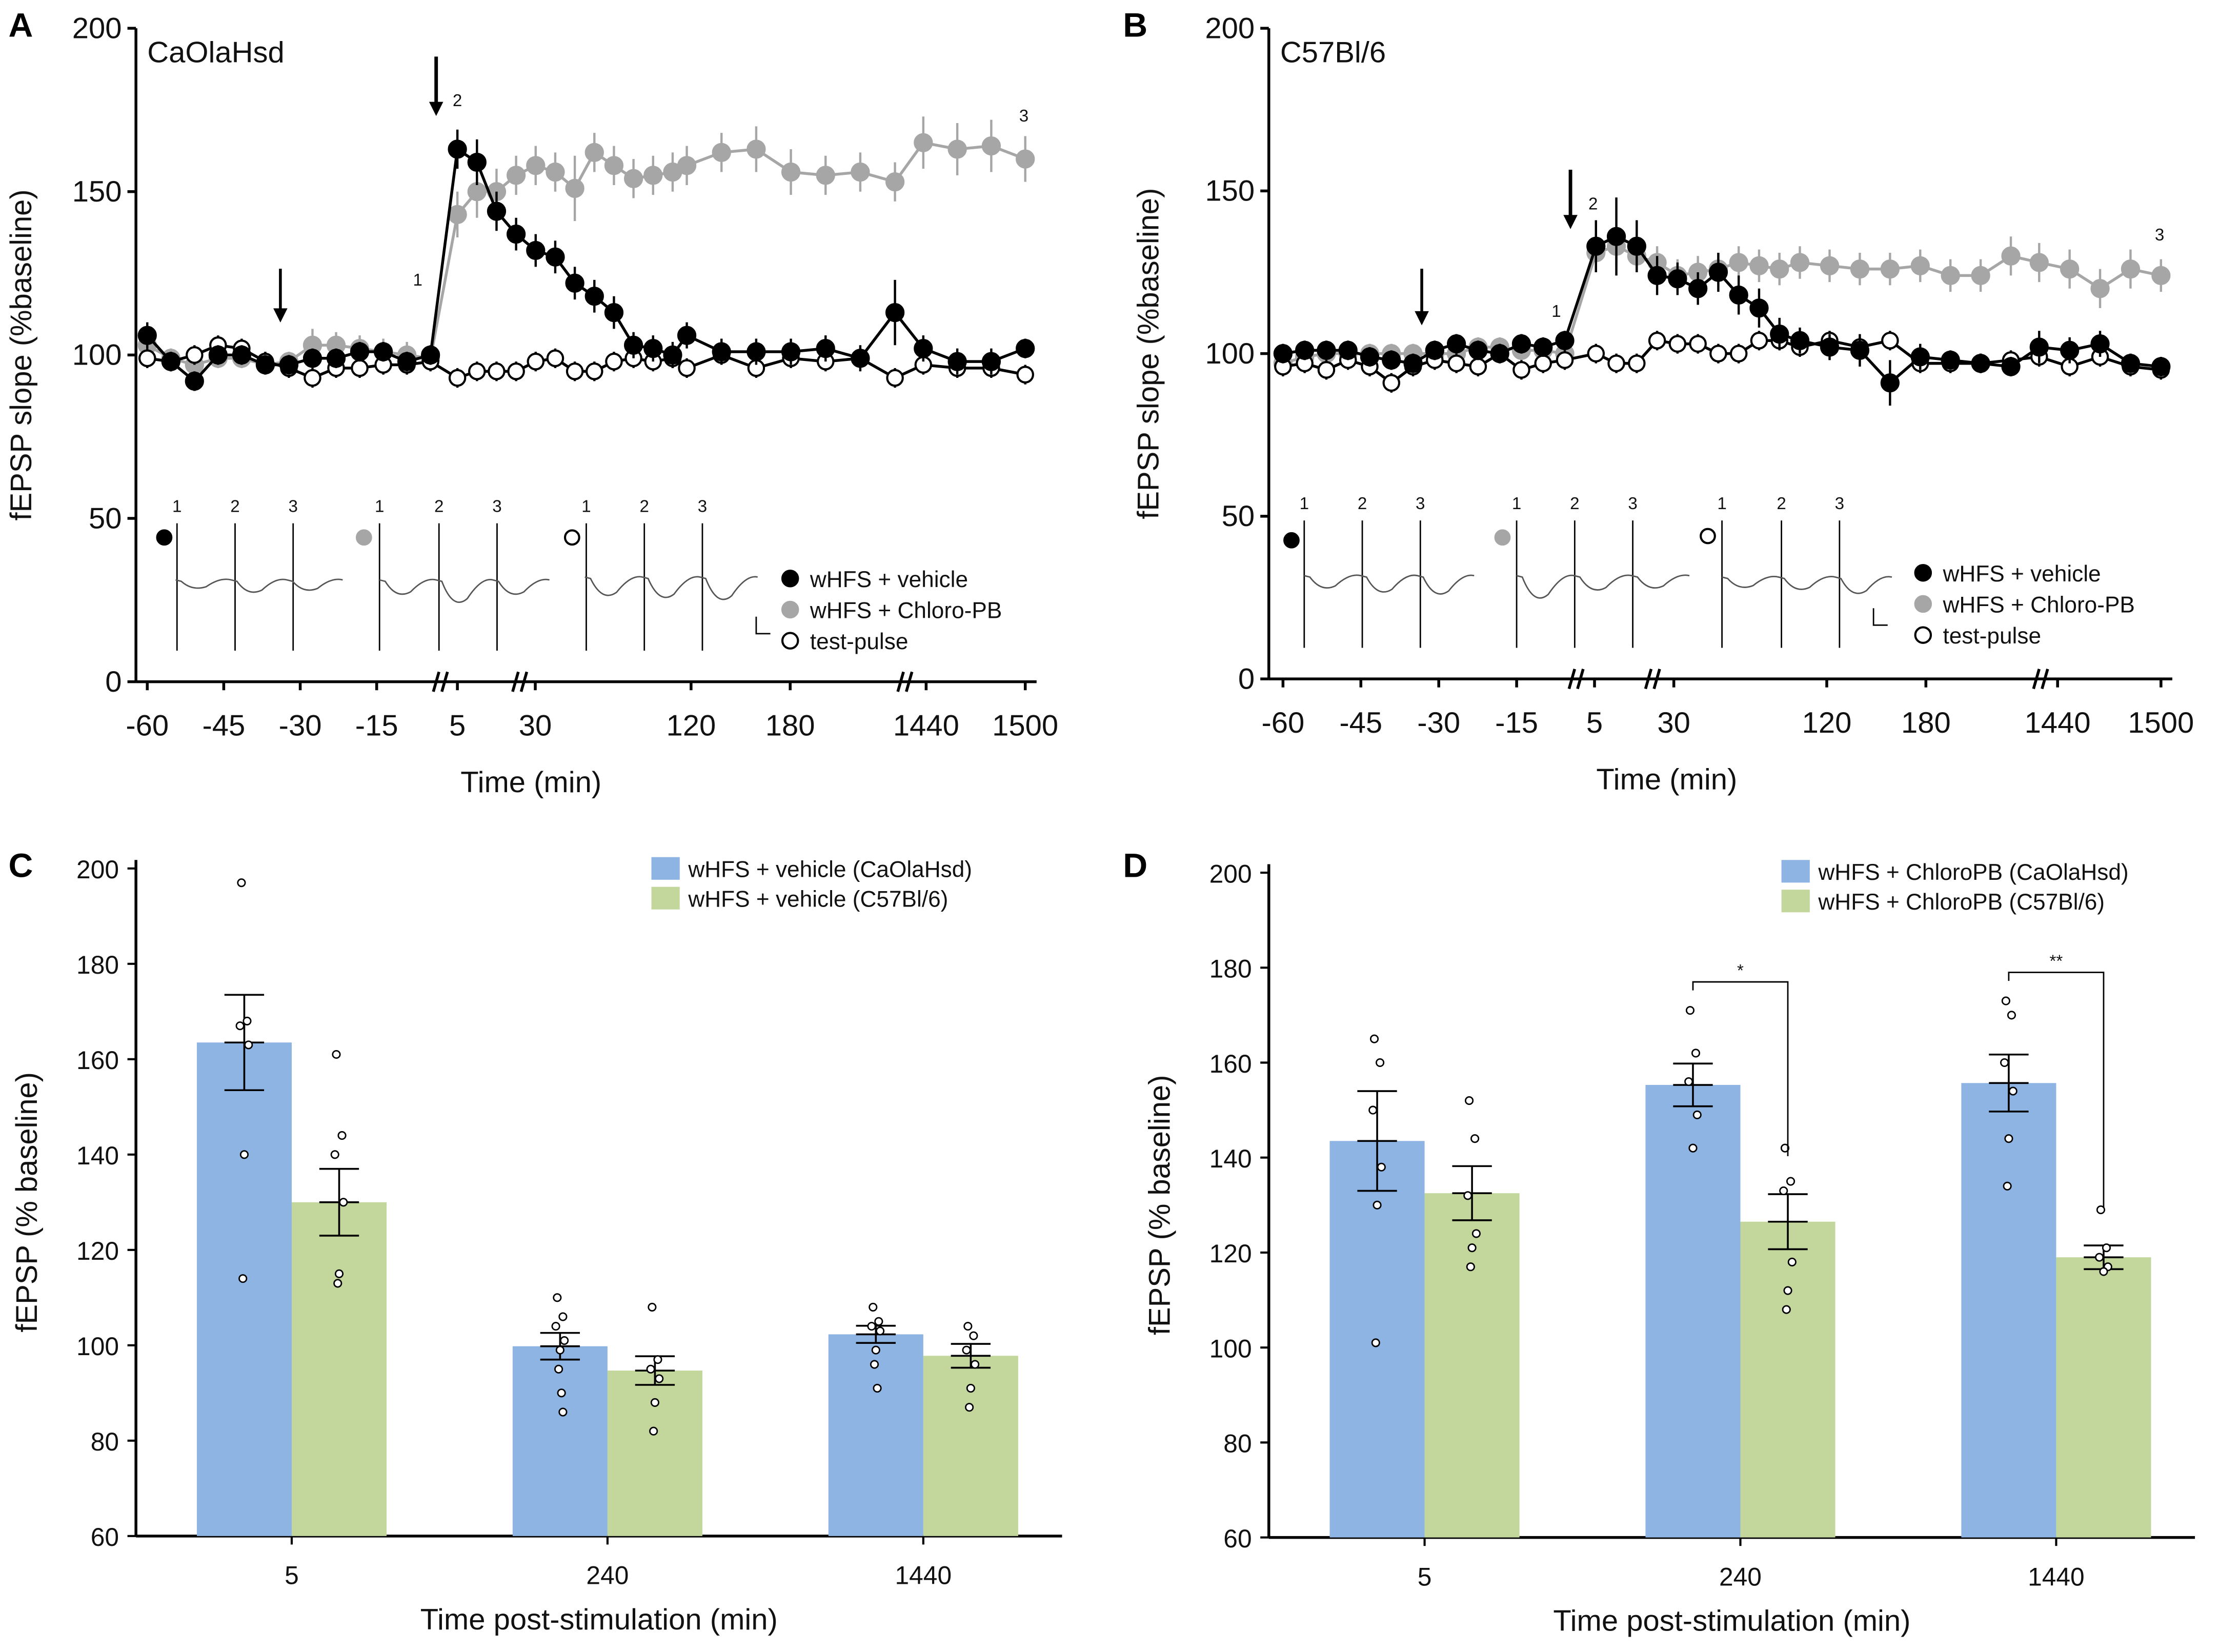 This screenshot has height=1652, width=2219. What do you see at coordinates (1708, 536) in the screenshot?
I see `inset-marker` at bounding box center [1708, 536].